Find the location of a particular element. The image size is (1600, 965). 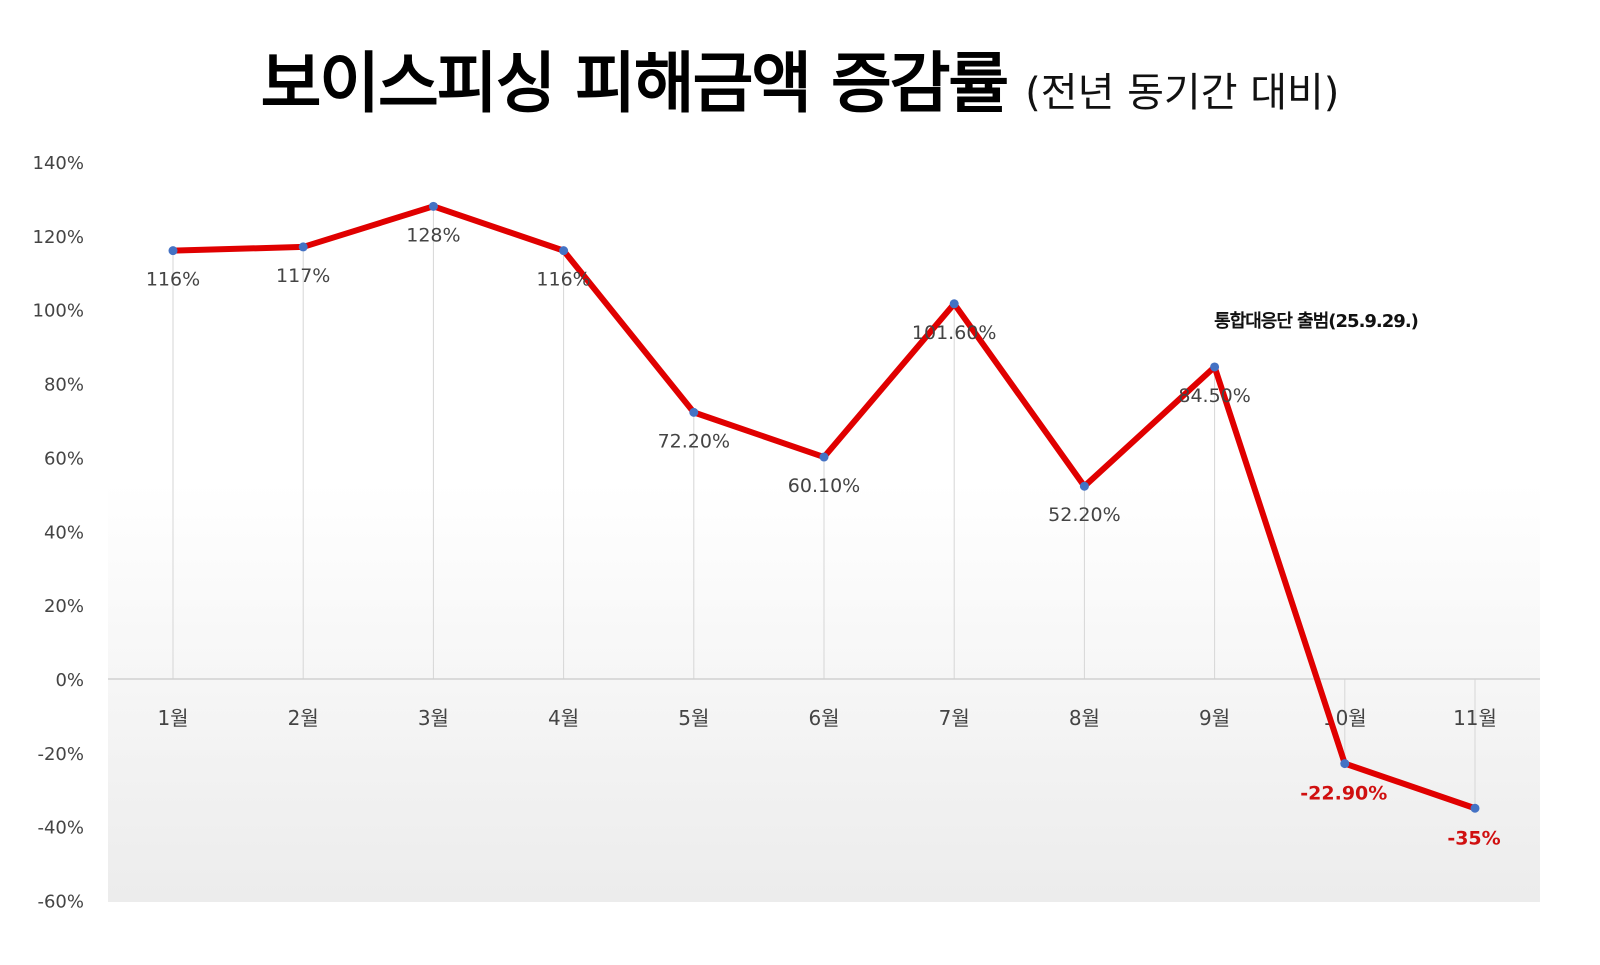

x-tick-label: 5월 is located at coordinates (693, 718).